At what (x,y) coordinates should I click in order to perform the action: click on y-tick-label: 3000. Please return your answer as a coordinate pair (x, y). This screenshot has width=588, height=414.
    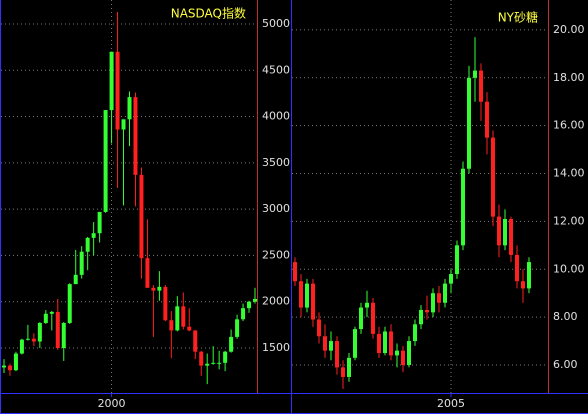
    Looking at the image, I should click on (276, 208).